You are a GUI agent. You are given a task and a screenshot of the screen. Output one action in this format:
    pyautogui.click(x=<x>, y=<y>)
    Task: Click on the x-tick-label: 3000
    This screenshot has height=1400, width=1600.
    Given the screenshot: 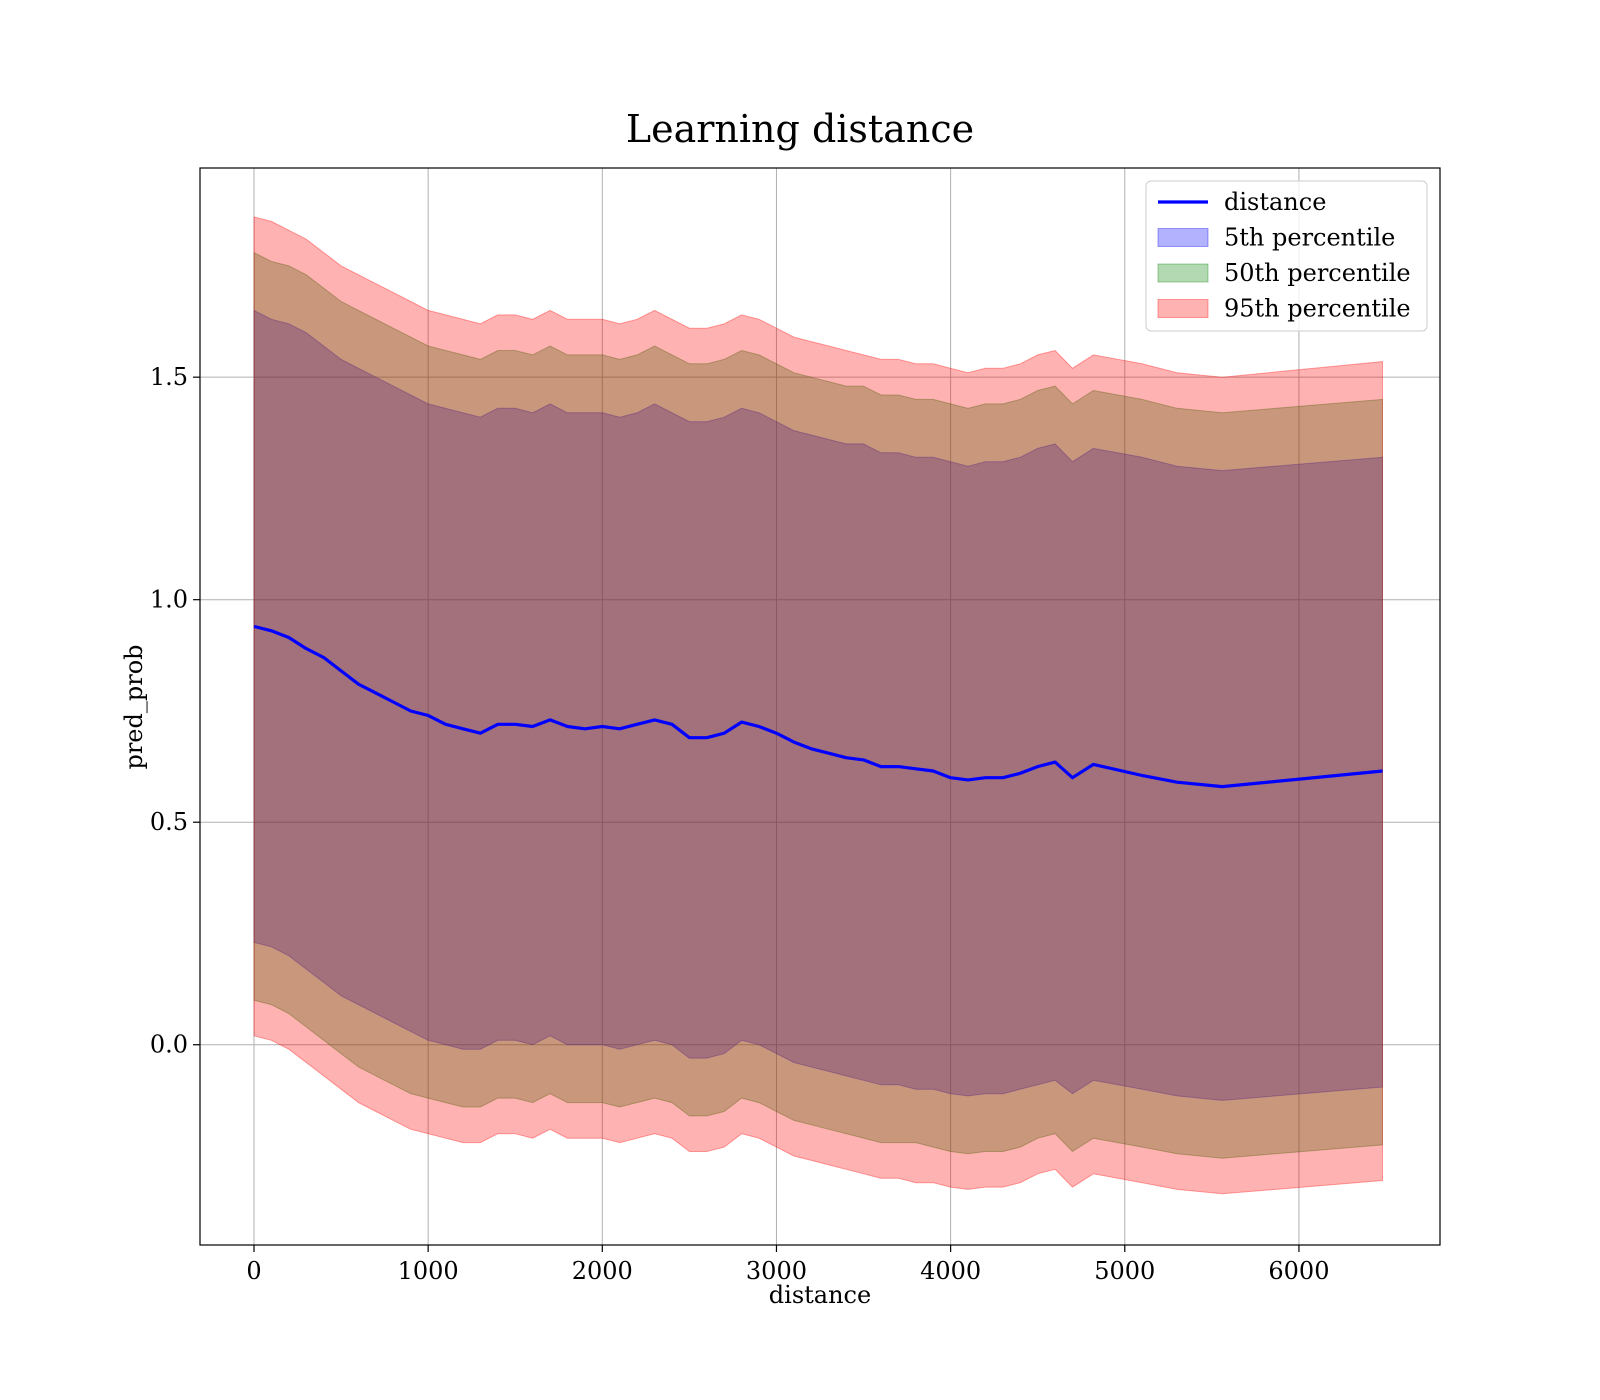 What is the action you would take?
    pyautogui.click(x=776, y=1271)
    